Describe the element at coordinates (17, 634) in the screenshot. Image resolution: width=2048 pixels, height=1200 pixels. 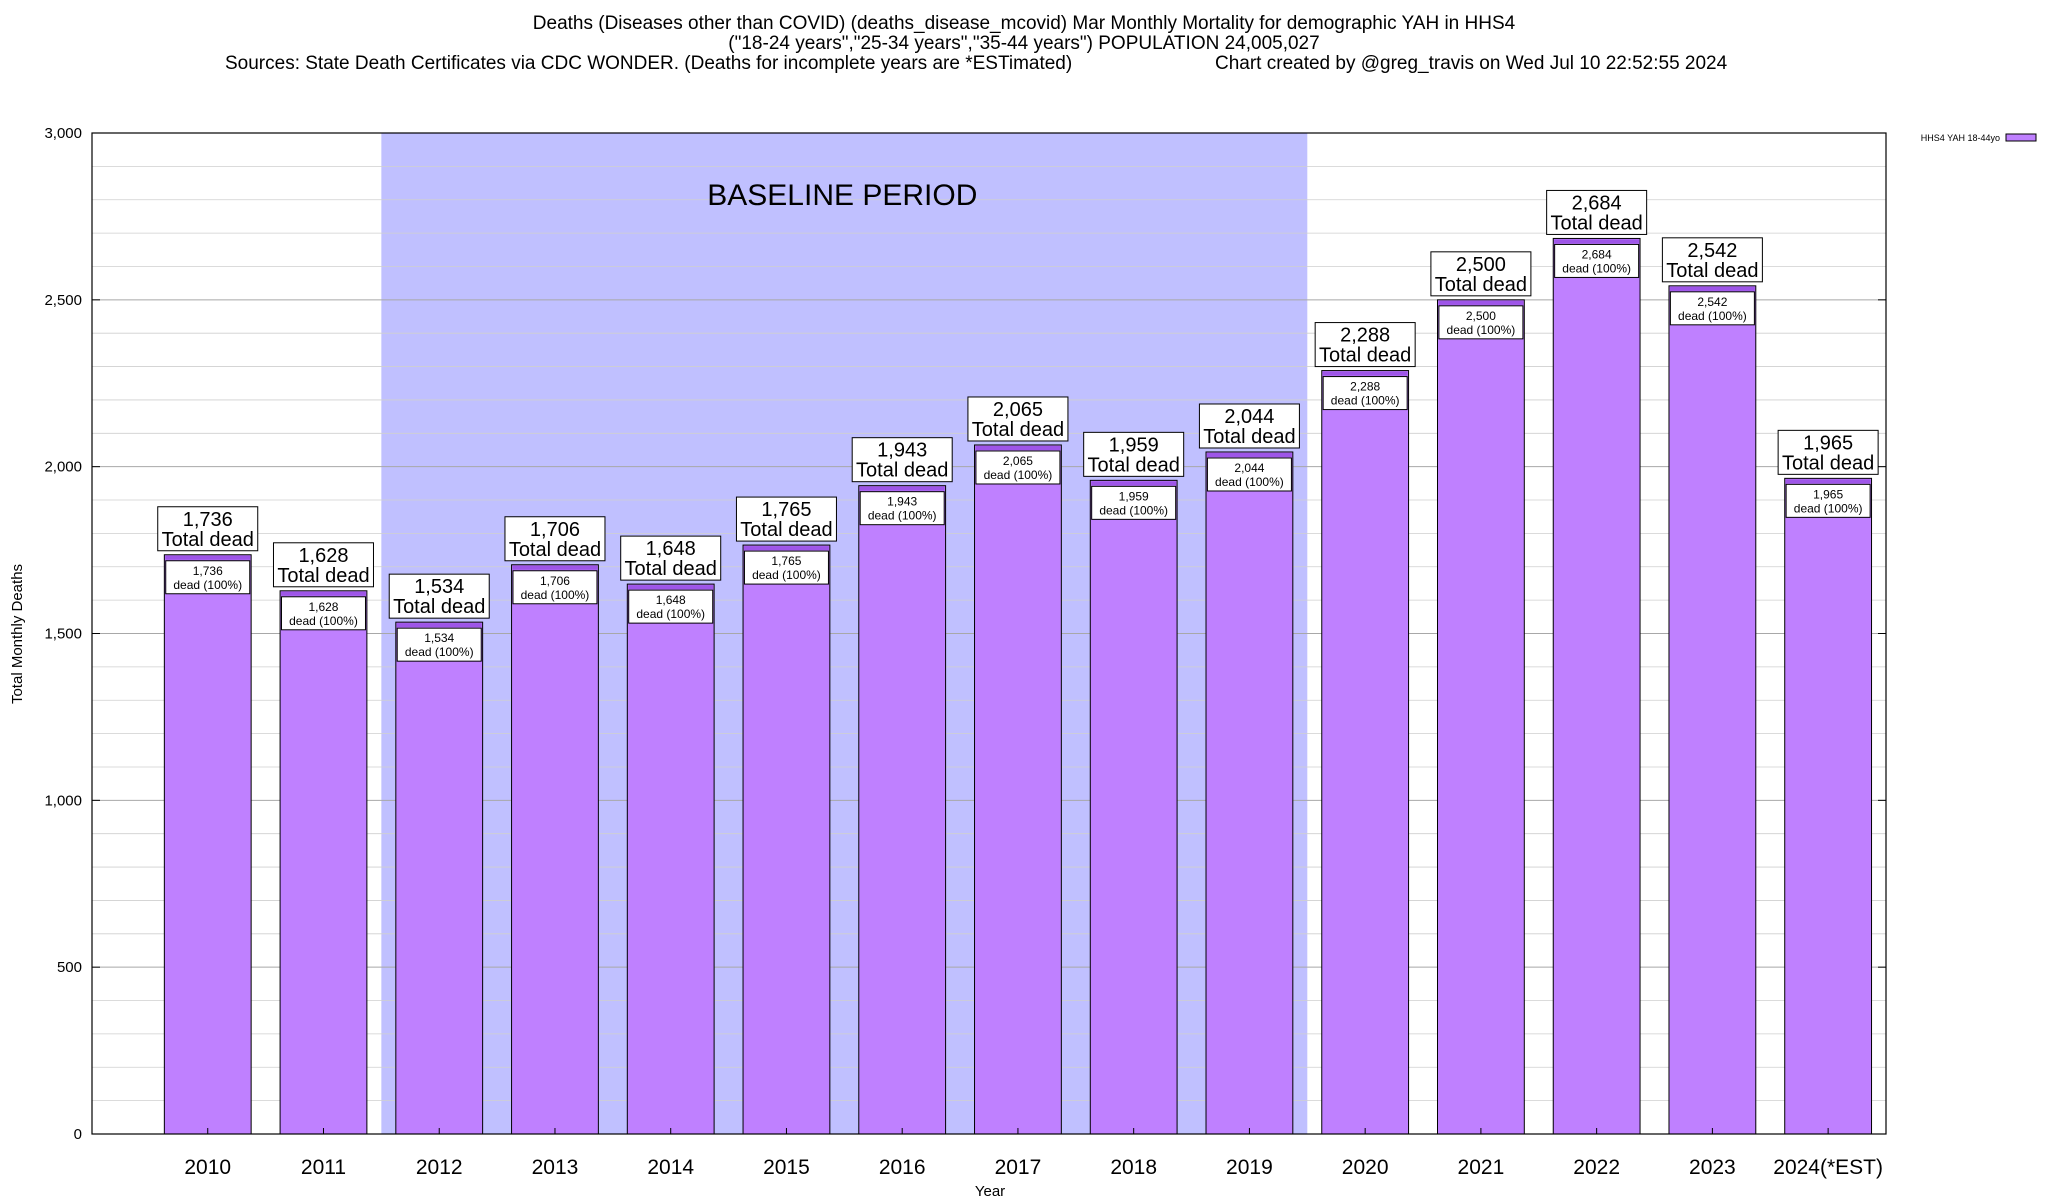
I see `y-axis-label: Total Monthly Deaths` at that location.